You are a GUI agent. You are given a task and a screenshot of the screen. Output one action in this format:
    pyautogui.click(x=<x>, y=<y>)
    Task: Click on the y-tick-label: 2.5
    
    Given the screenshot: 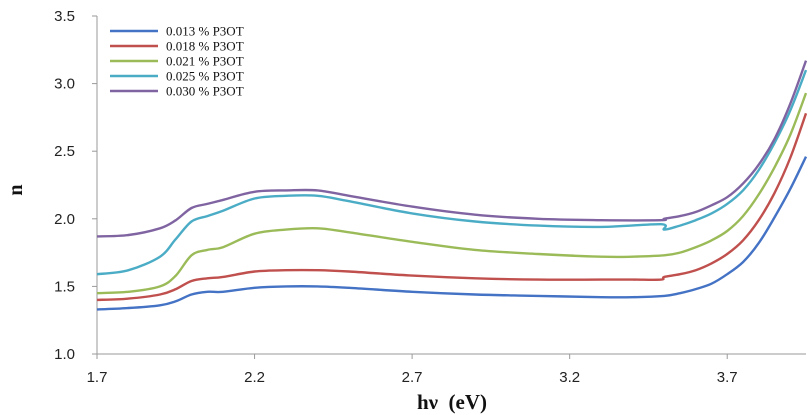 What is the action you would take?
    pyautogui.click(x=64, y=151)
    